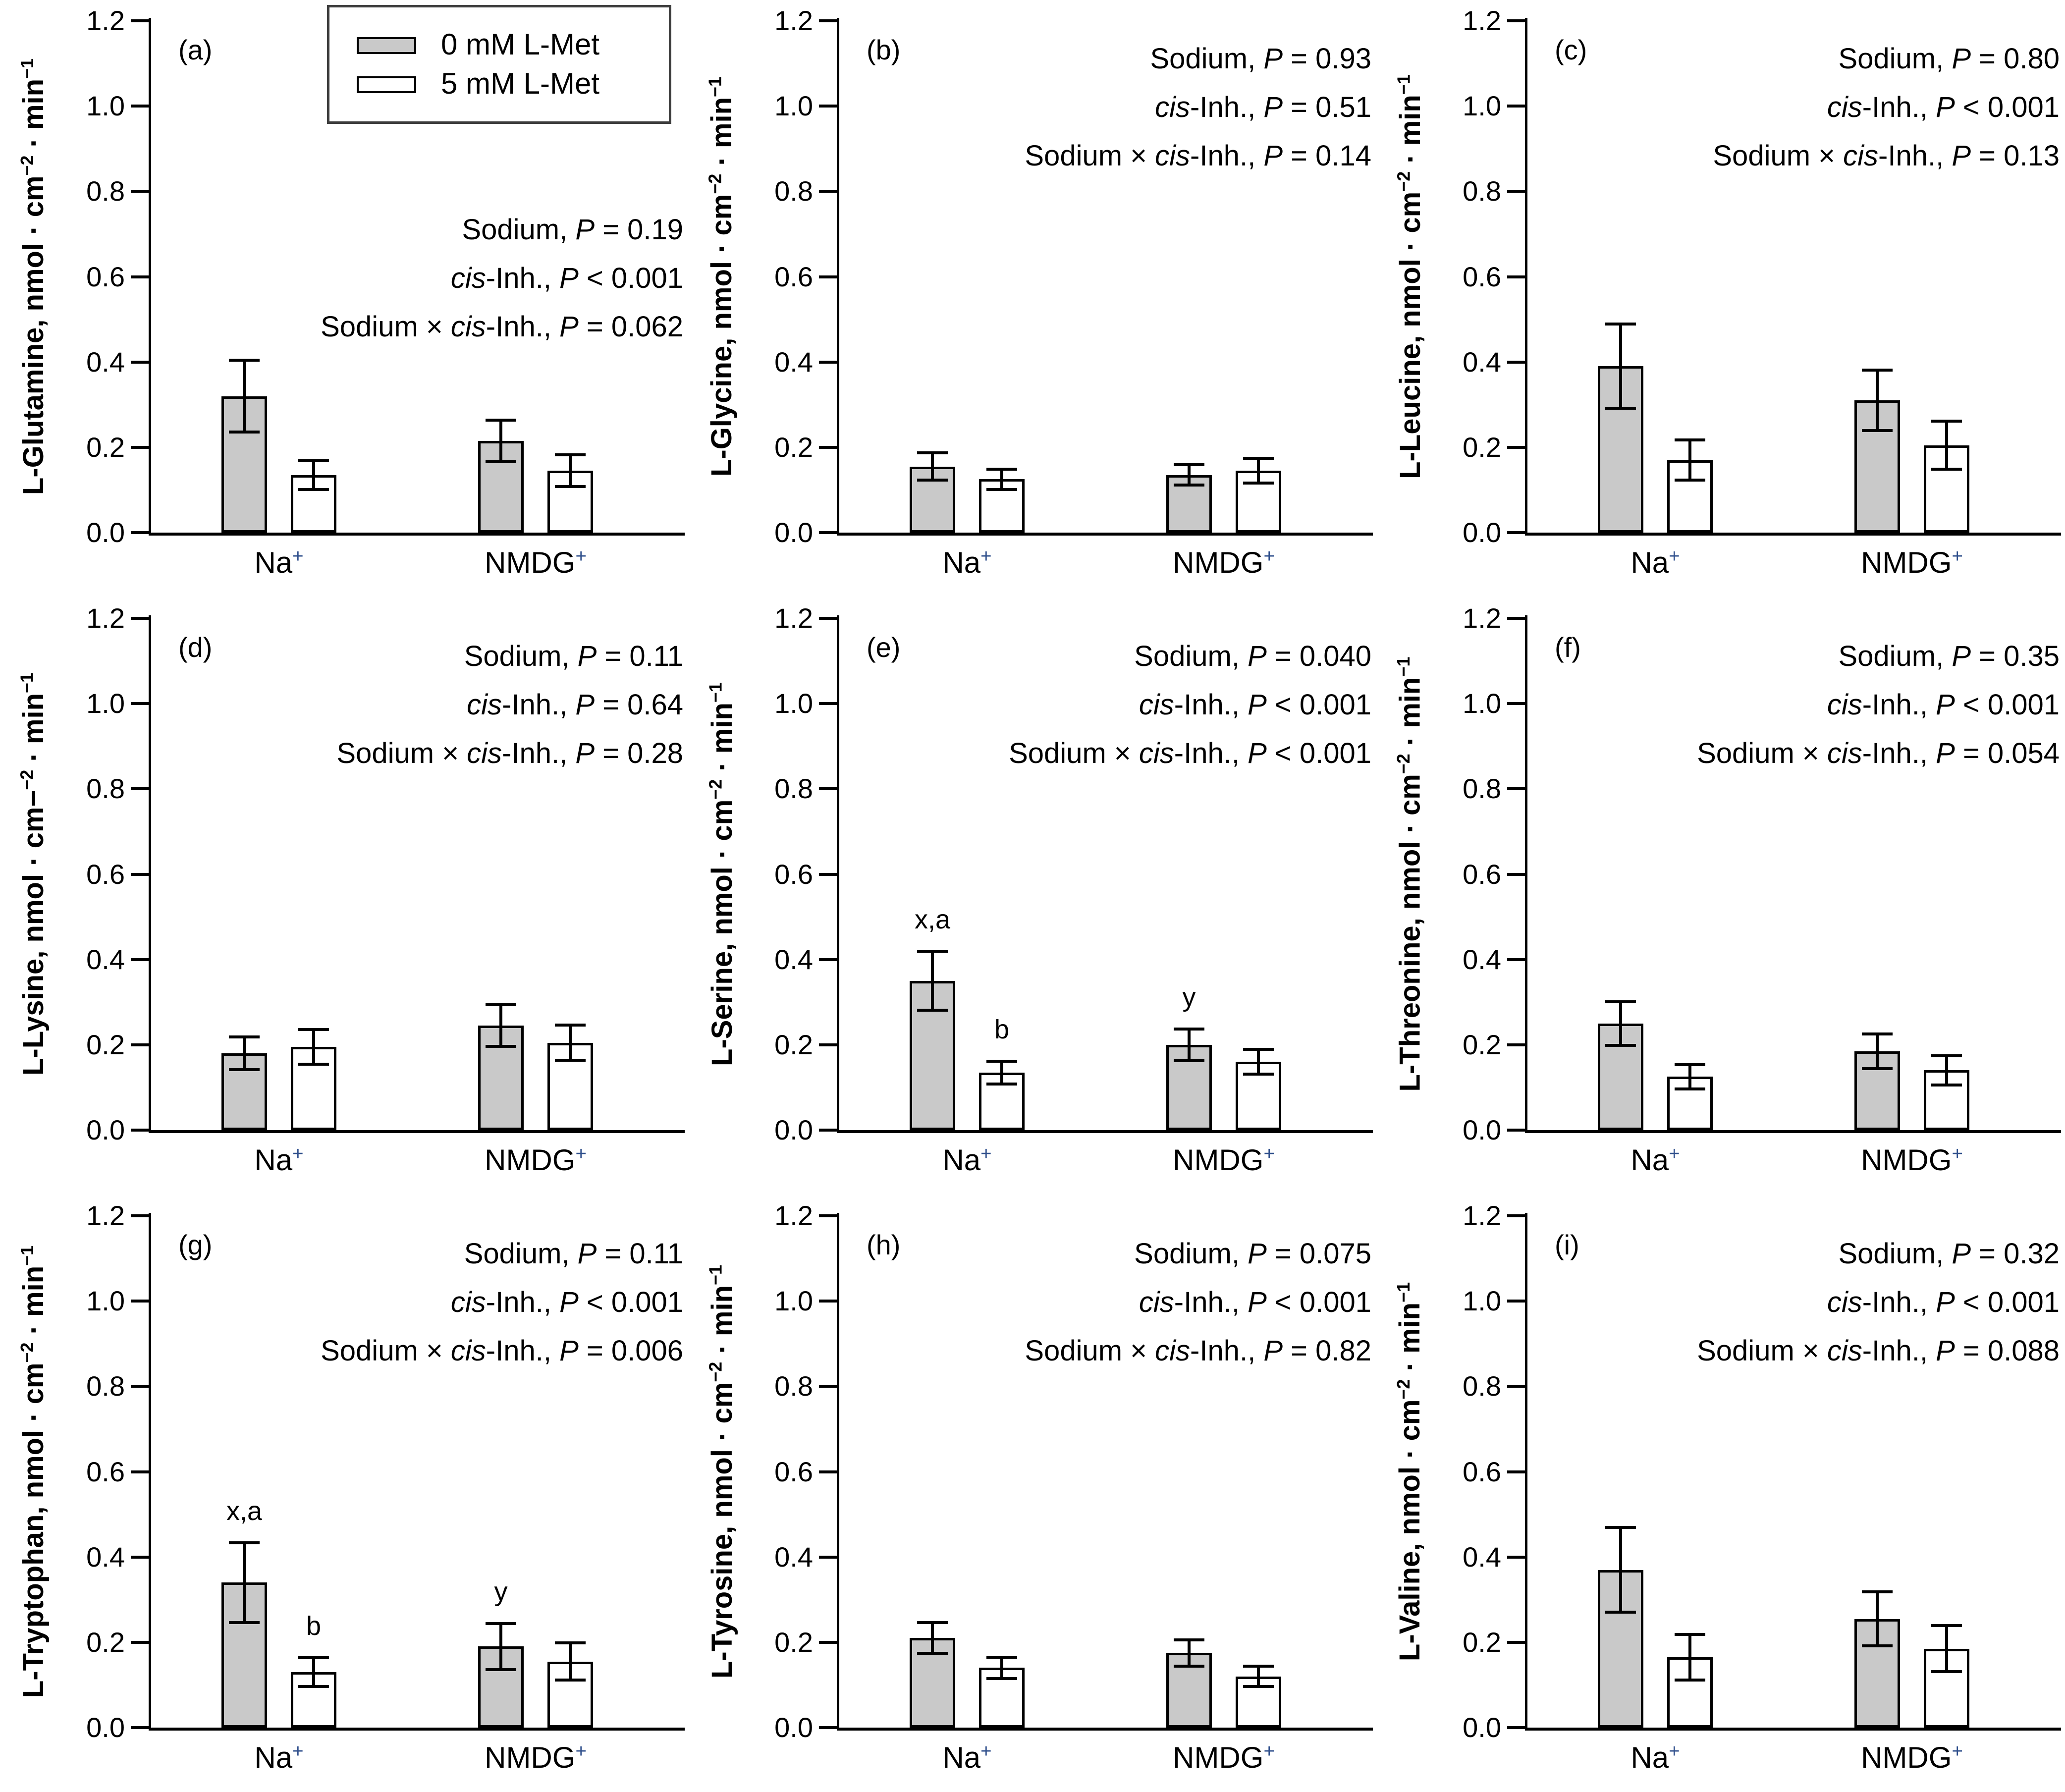 The image size is (2065, 1792). Describe the element at coordinates (715, 1275) in the screenshot. I see `units-exponent: −1` at that location.